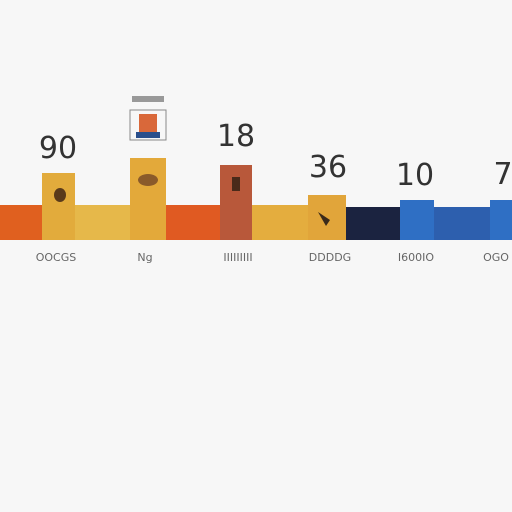 The image size is (512, 512). Describe the element at coordinates (416, 257) in the screenshot. I see `label: I600IO` at that location.